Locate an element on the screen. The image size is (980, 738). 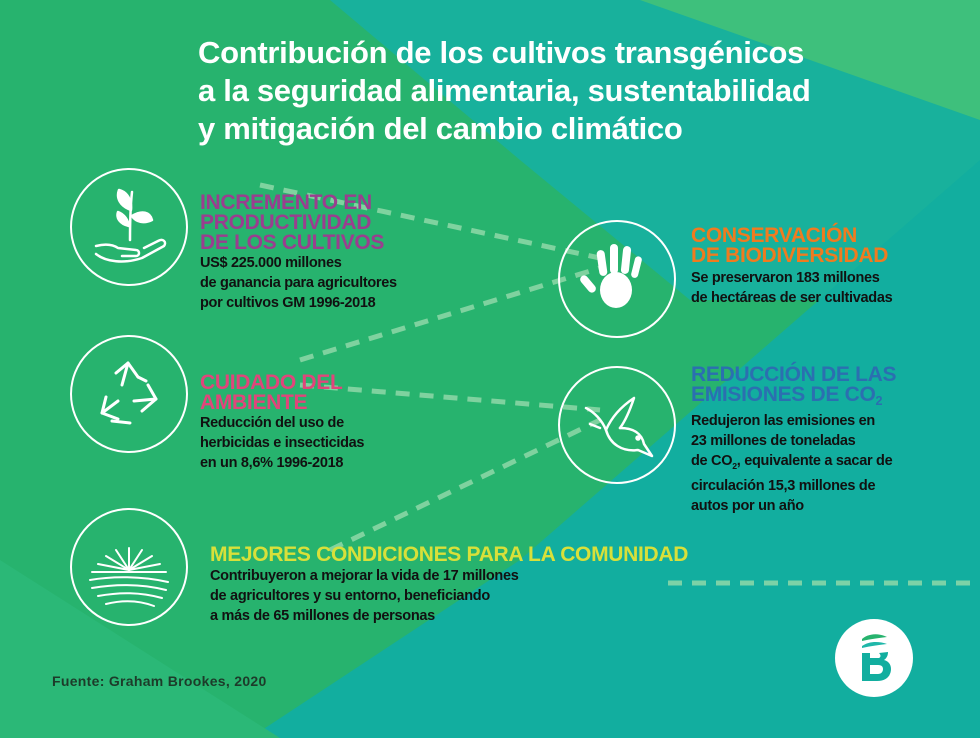
ambiente-body-line-2: herbicidas e insecticidas is located at coordinates (282, 443).